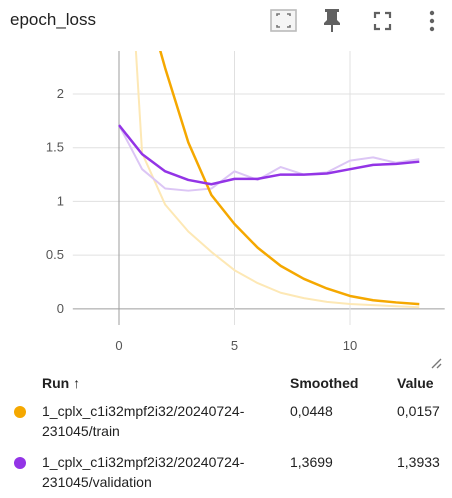 The width and height of the screenshot is (452, 498). I want to click on legend-header-run: Run ↑, so click(61, 383).